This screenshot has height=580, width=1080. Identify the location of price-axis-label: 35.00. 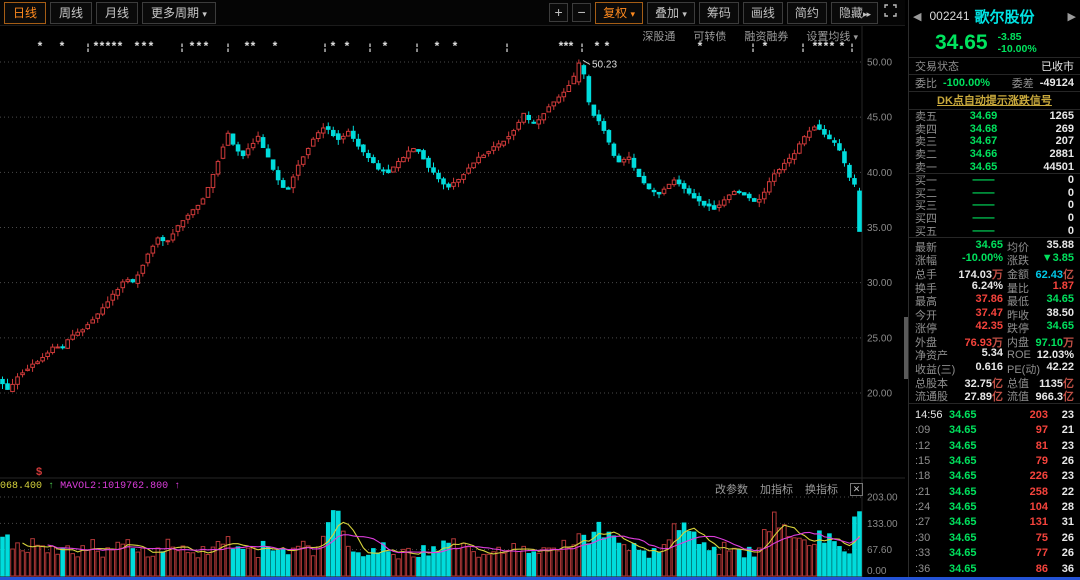
(879, 228).